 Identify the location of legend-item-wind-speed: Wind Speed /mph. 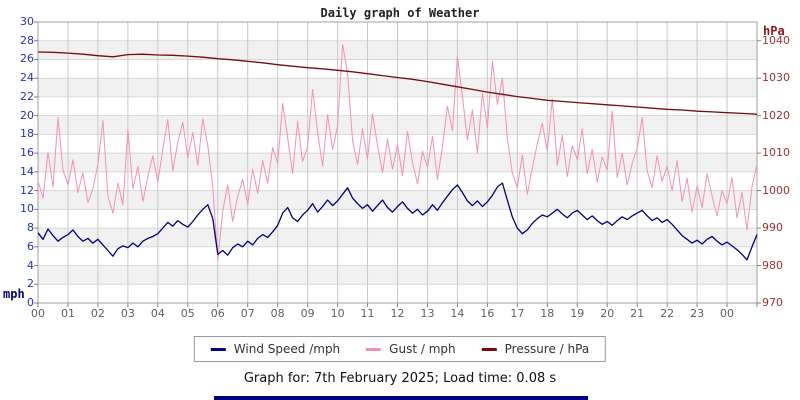
(275, 349).